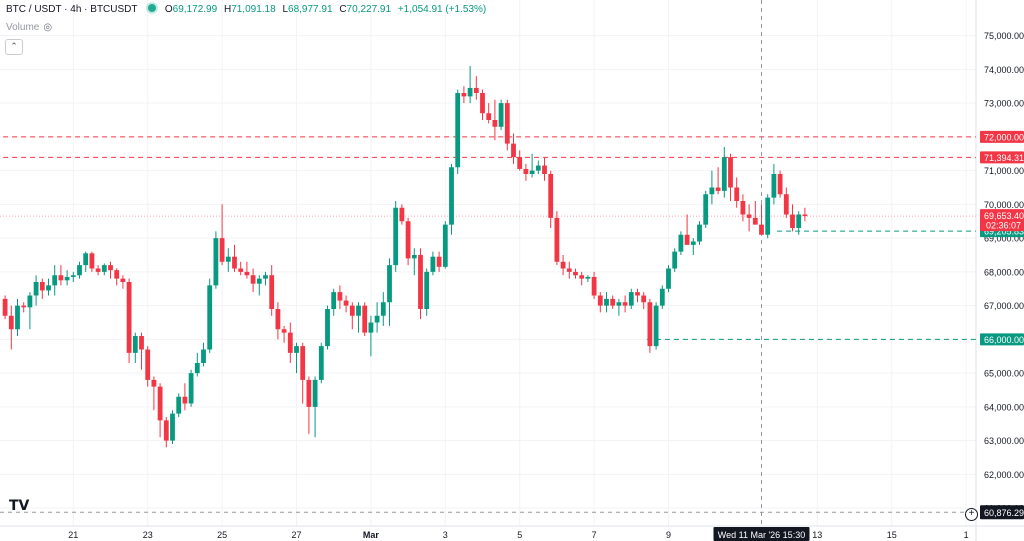 This screenshot has height=541, width=1024. Describe the element at coordinates (296, 535) in the screenshot. I see `time-tick-label: 27` at that location.